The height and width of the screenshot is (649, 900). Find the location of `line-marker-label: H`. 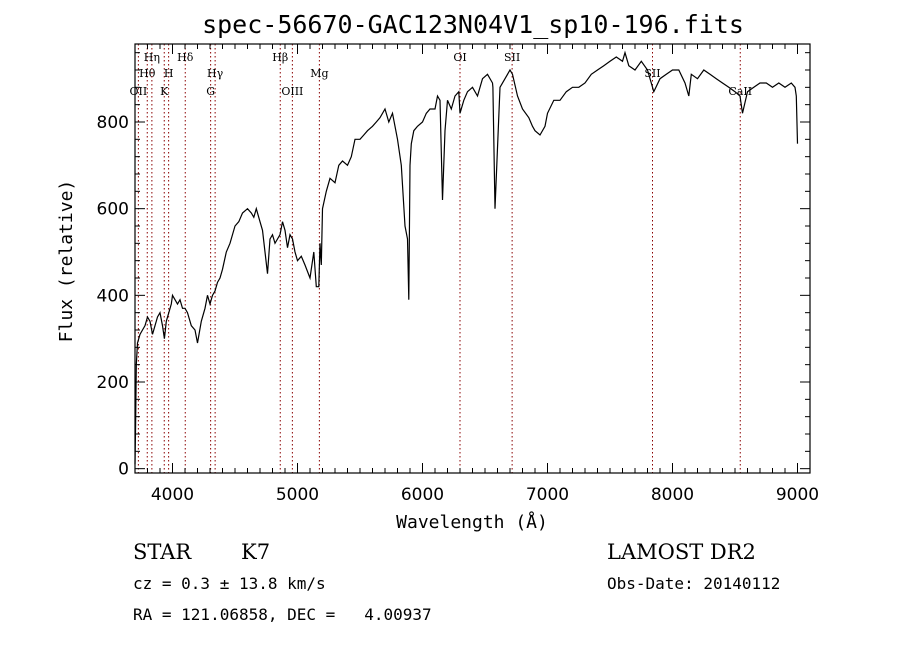

line-marker-label: H is located at coordinates (169, 73).